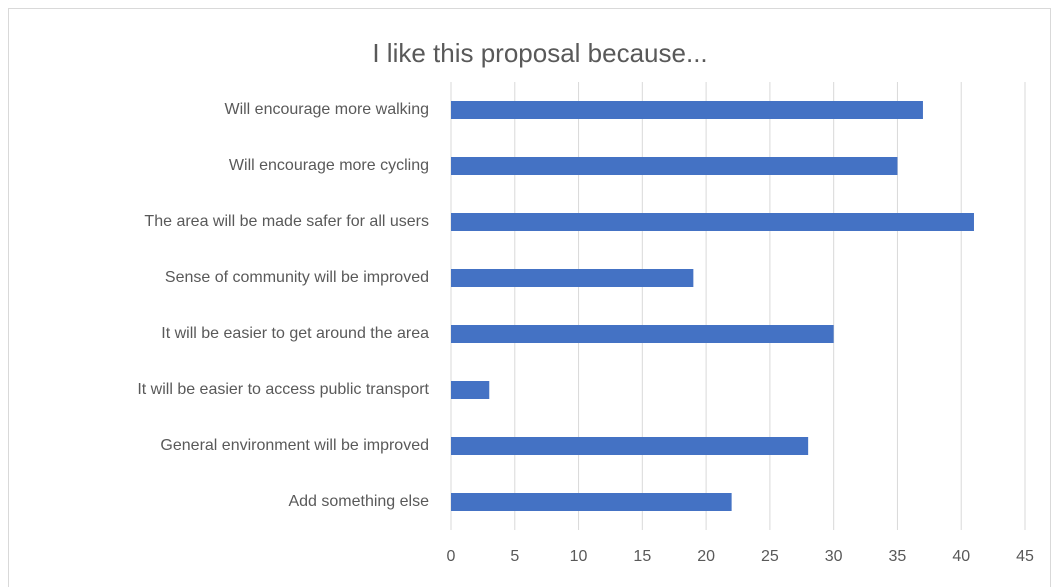  I want to click on x-tick-label: 20, so click(706, 556).